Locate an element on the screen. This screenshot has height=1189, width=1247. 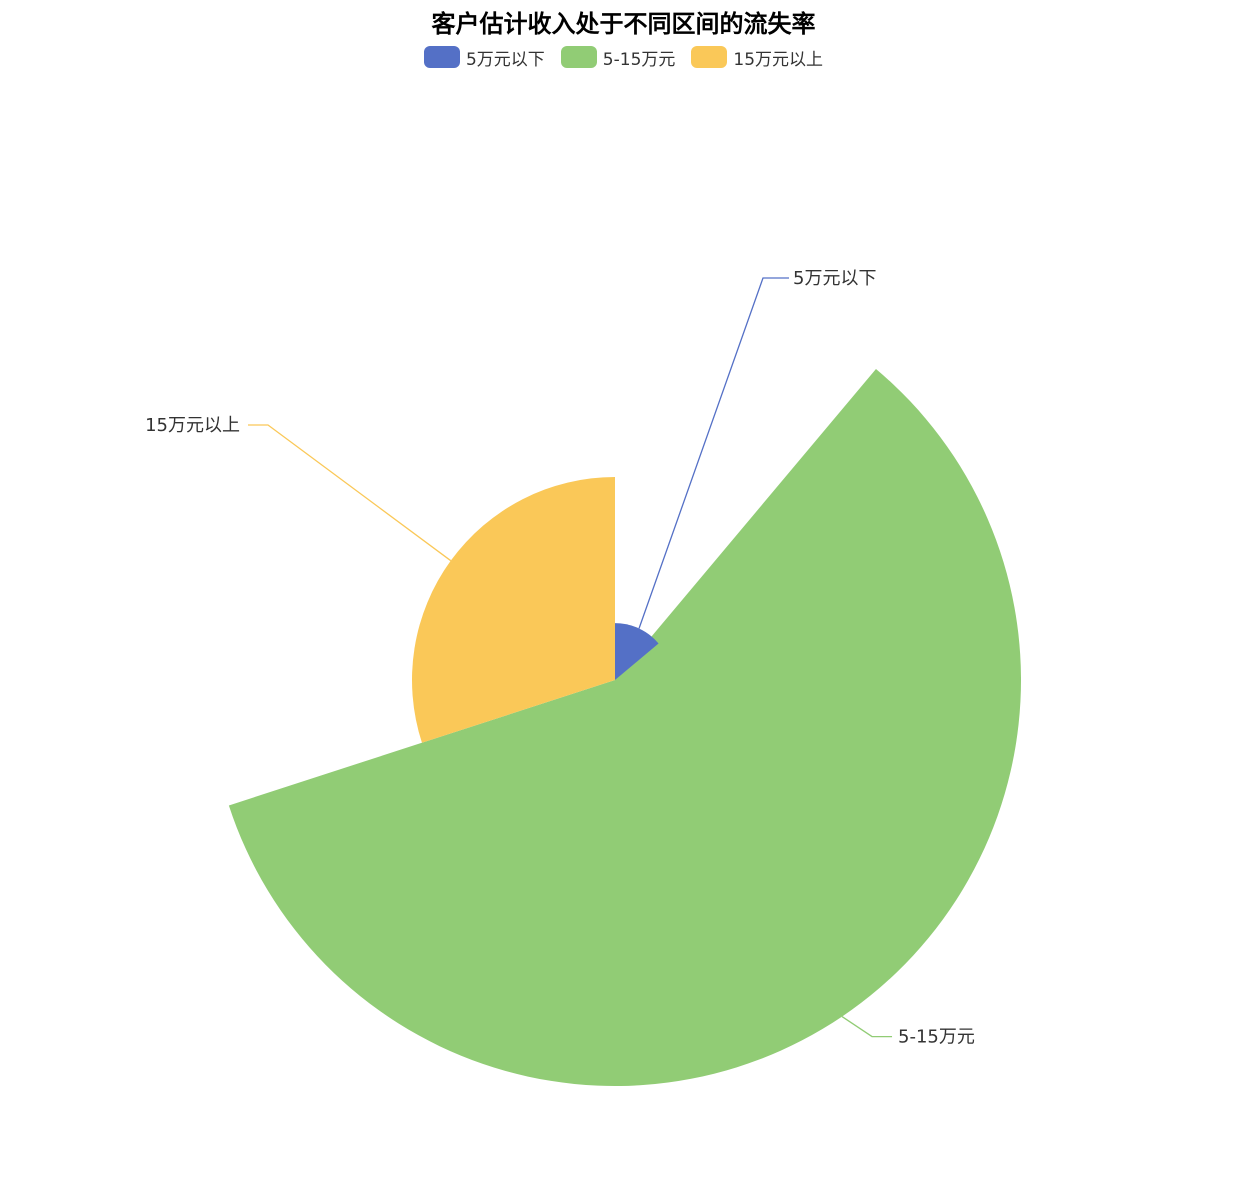
slice-label-under-5w-leader is located at coordinates (713, 453).